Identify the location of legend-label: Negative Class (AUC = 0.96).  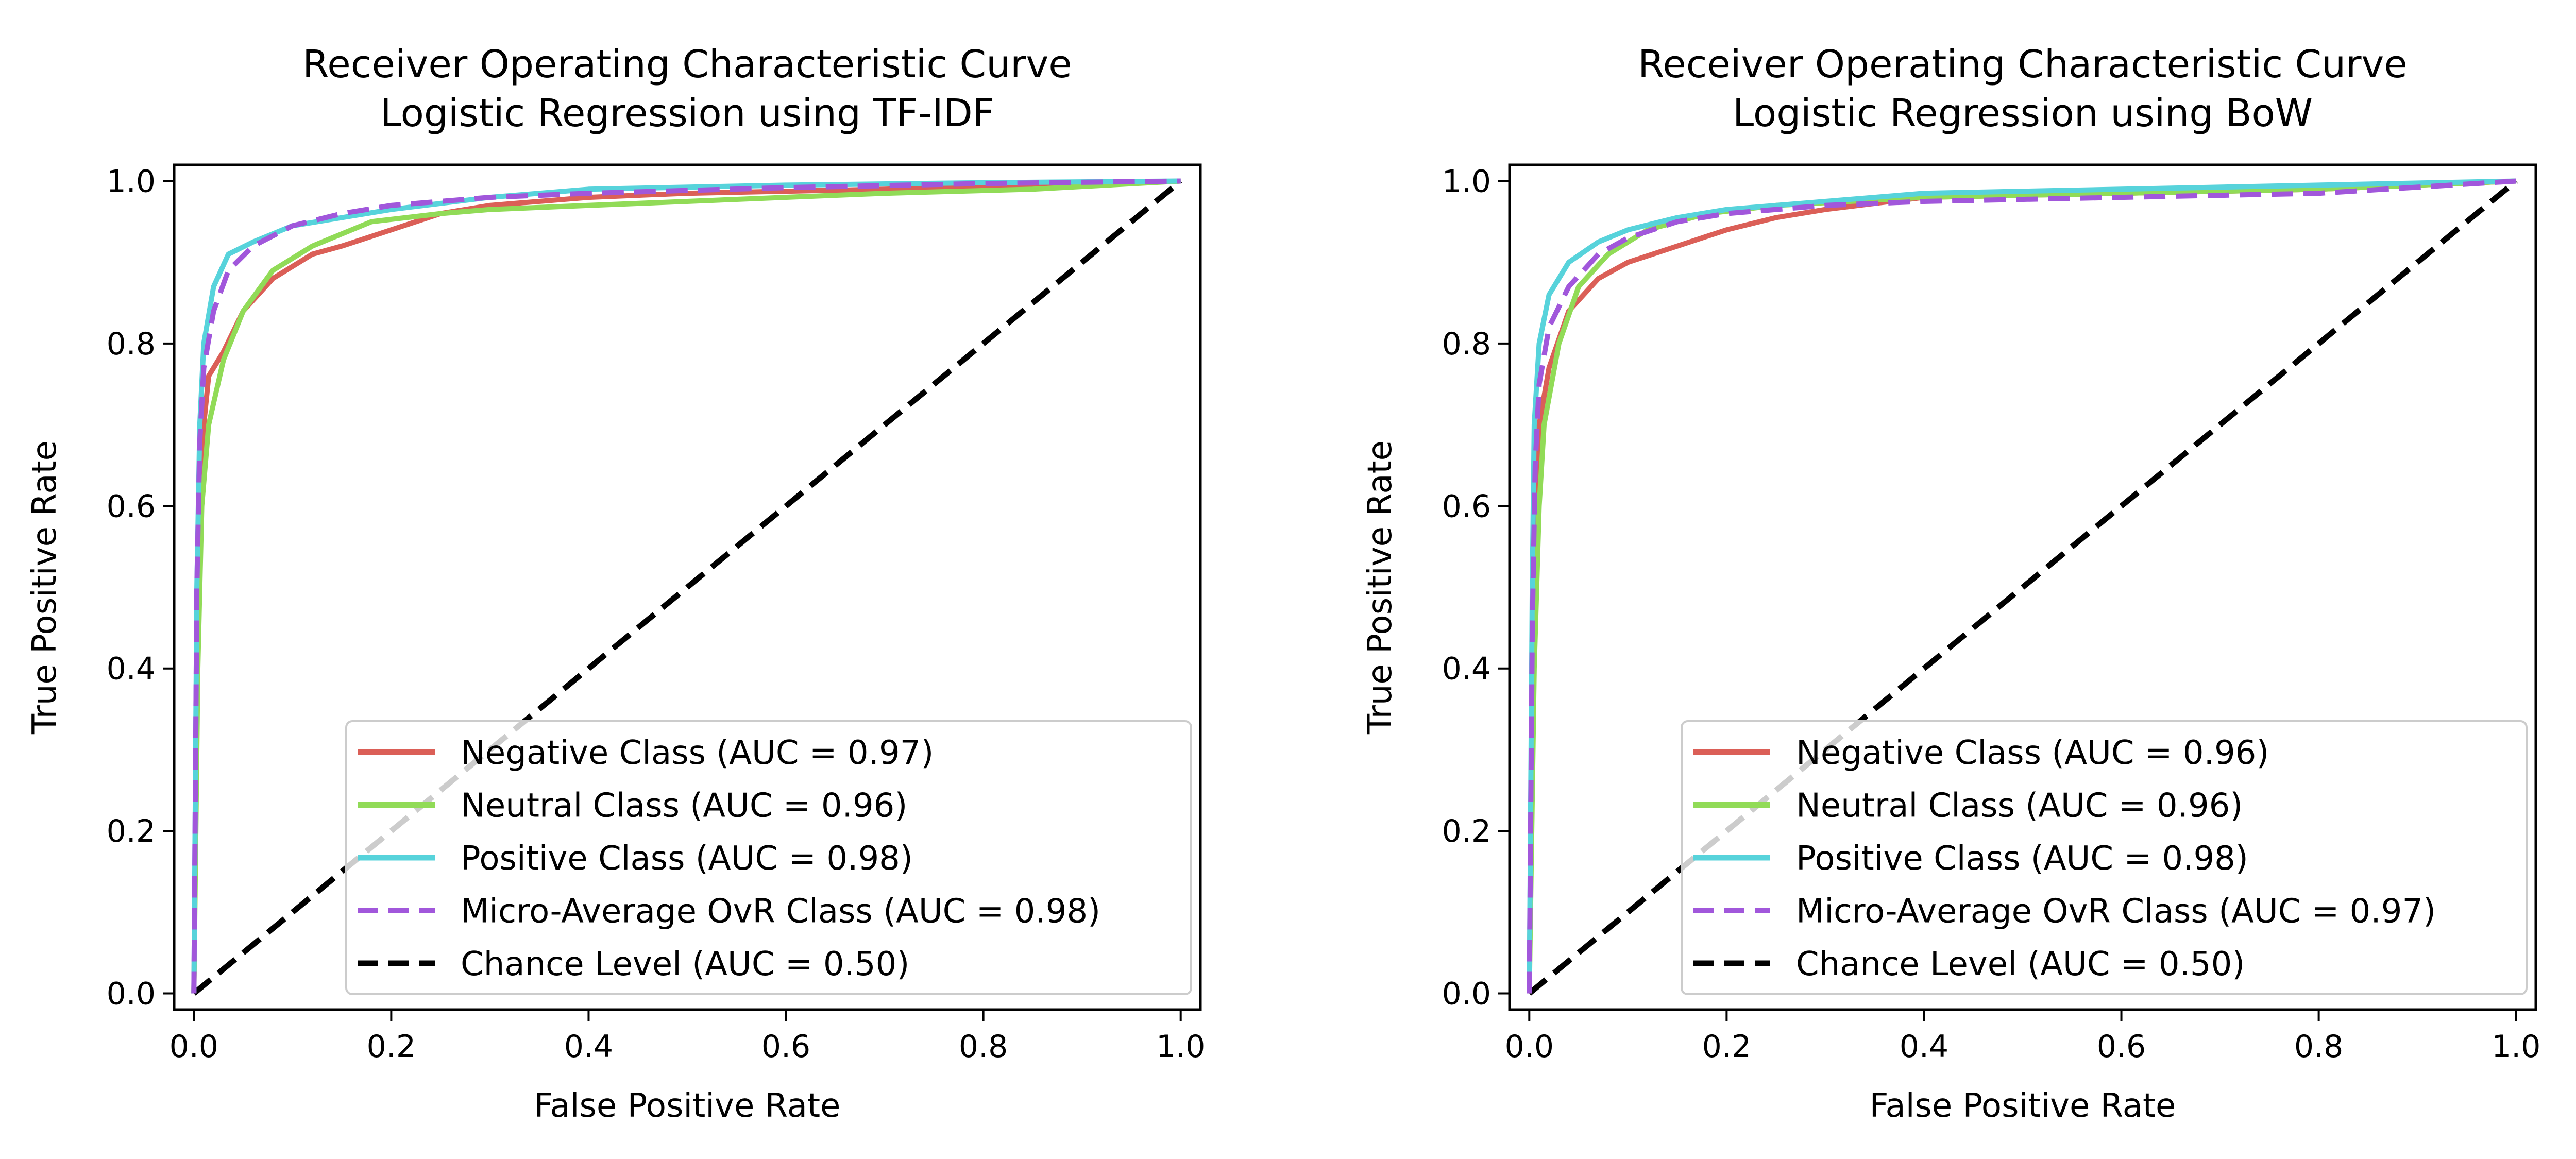
(2032, 753).